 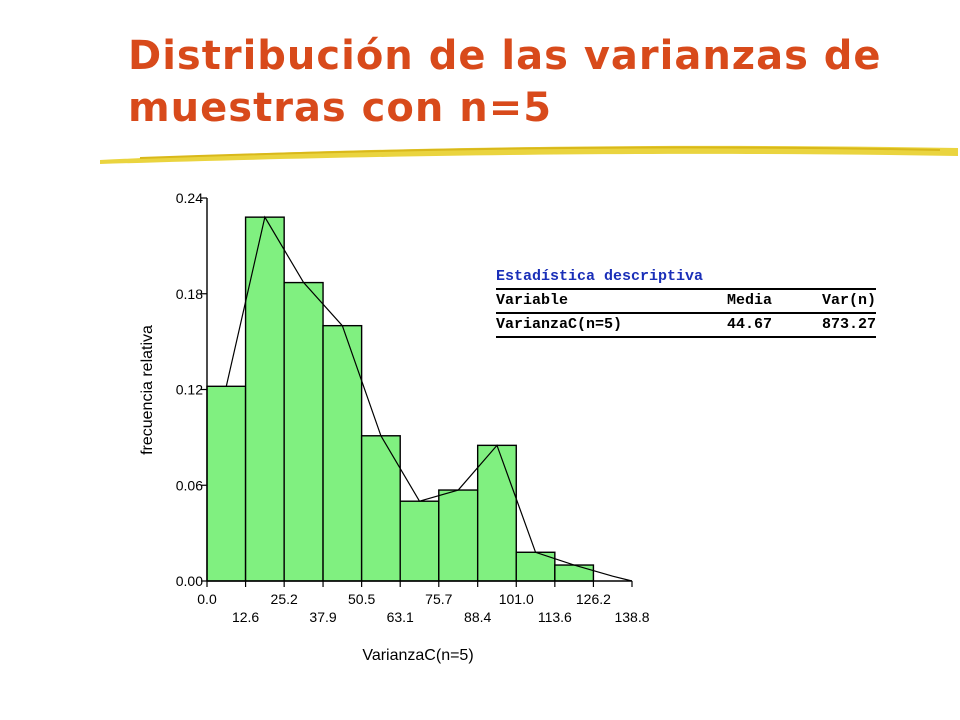 What do you see at coordinates (207, 599) in the screenshot?
I see `x-tick-label: 0.0` at bounding box center [207, 599].